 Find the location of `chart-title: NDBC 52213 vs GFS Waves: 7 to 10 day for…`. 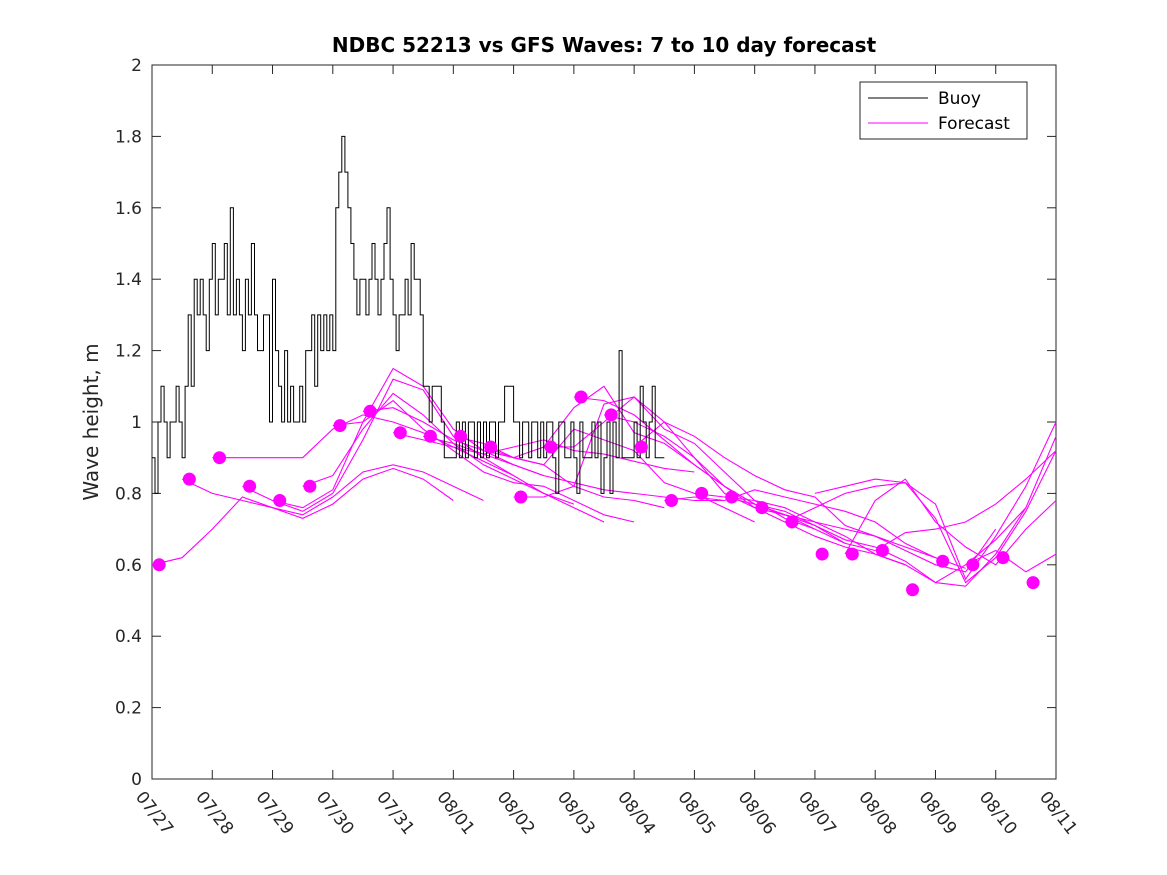

chart-title: NDBC 52213 vs GFS Waves: 7 to 10 day for… is located at coordinates (604, 45).